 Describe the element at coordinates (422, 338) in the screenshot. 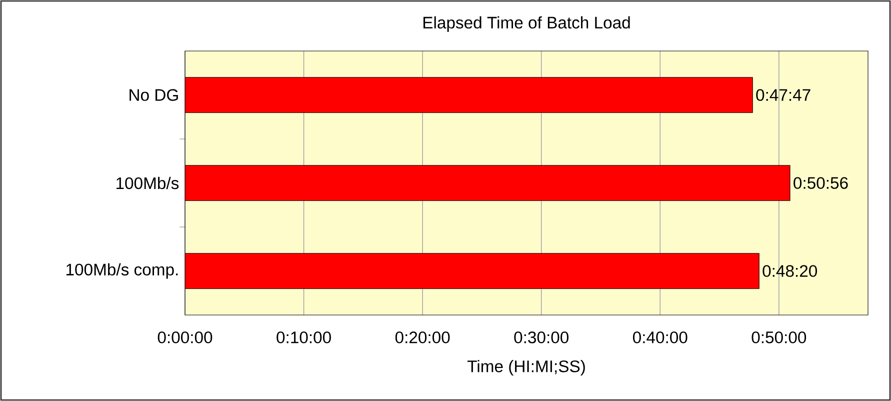

I see `x-tick-label: 0:20:00` at that location.